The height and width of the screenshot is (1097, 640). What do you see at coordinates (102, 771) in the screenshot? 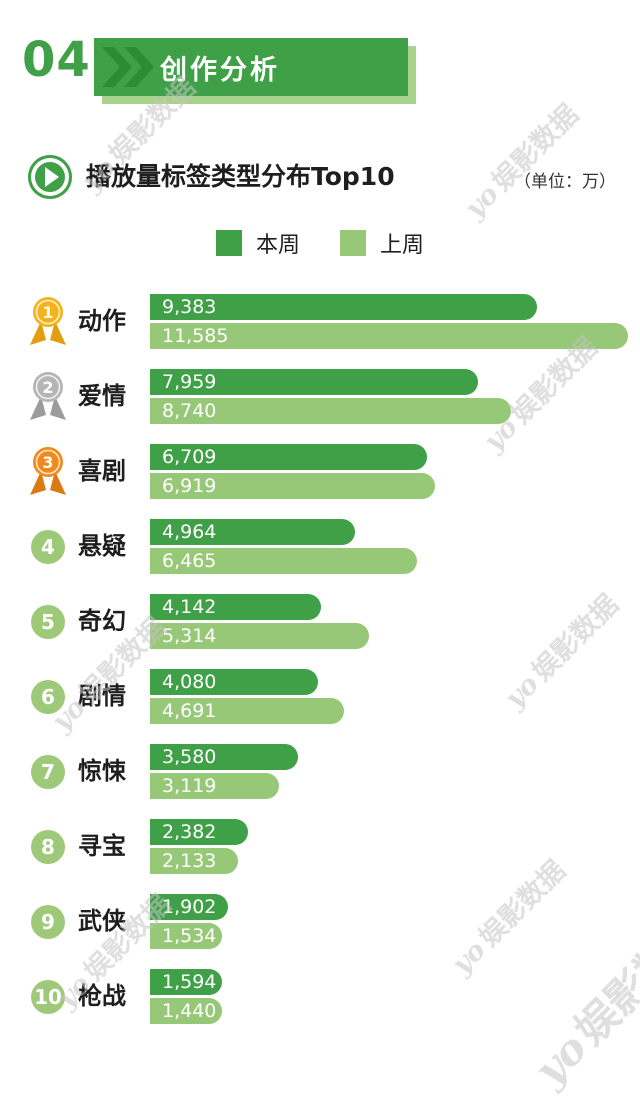
I see `category-label: 惊悚` at bounding box center [102, 771].